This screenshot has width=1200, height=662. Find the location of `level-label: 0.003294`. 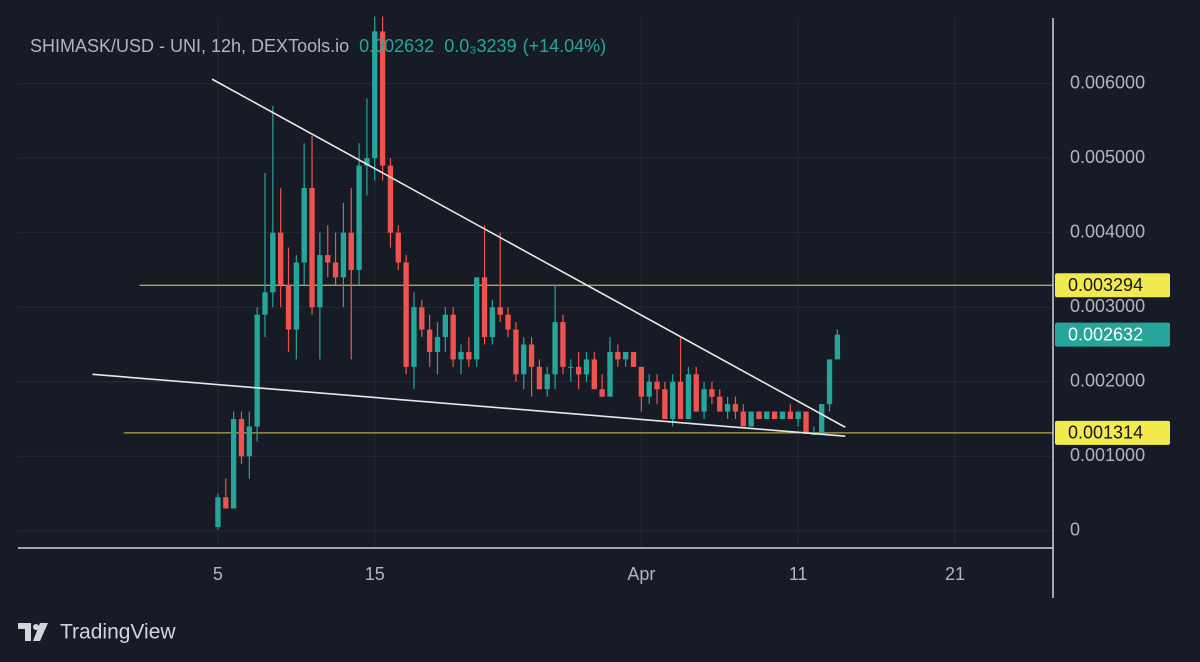

level-label: 0.003294 is located at coordinates (1105, 285).